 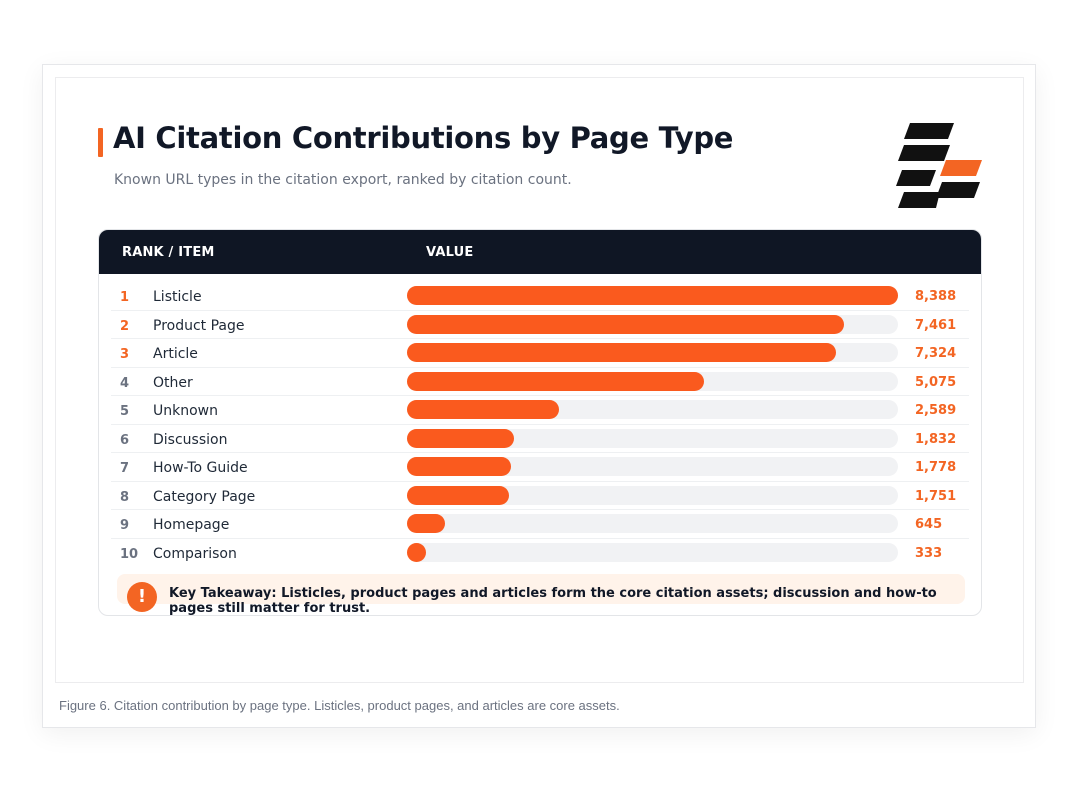 What do you see at coordinates (936, 496) in the screenshot?
I see `value-label: 1,751` at bounding box center [936, 496].